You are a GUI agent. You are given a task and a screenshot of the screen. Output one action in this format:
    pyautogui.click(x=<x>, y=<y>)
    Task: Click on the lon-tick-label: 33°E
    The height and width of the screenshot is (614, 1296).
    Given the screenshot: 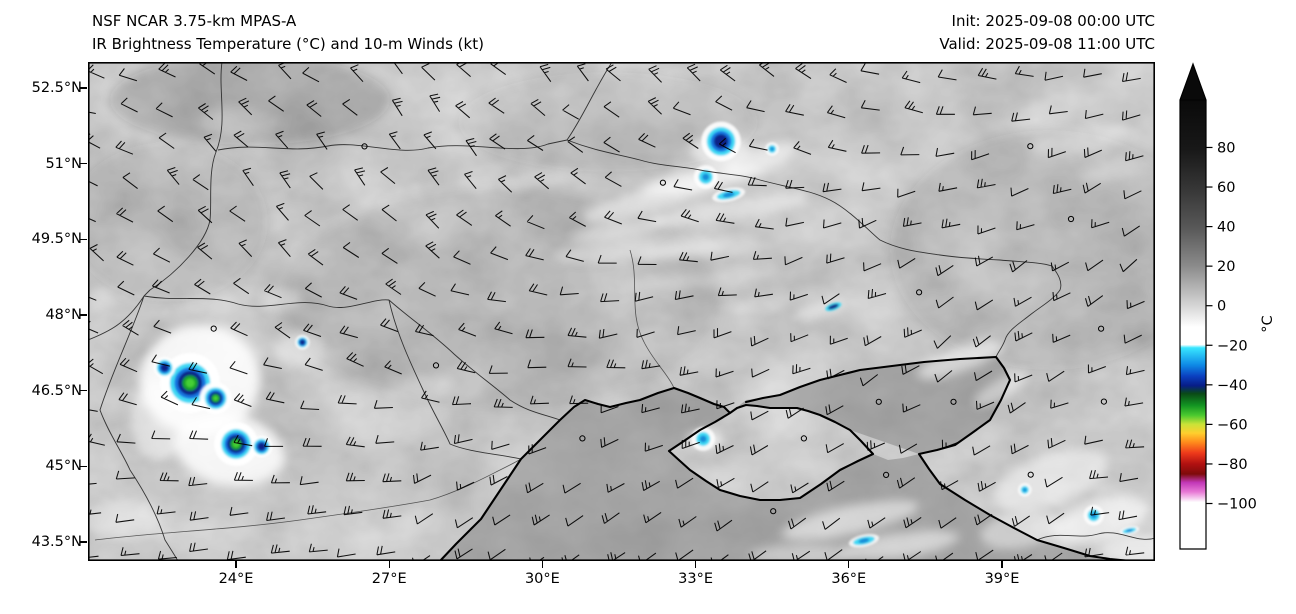 What is the action you would take?
    pyautogui.click(x=696, y=579)
    